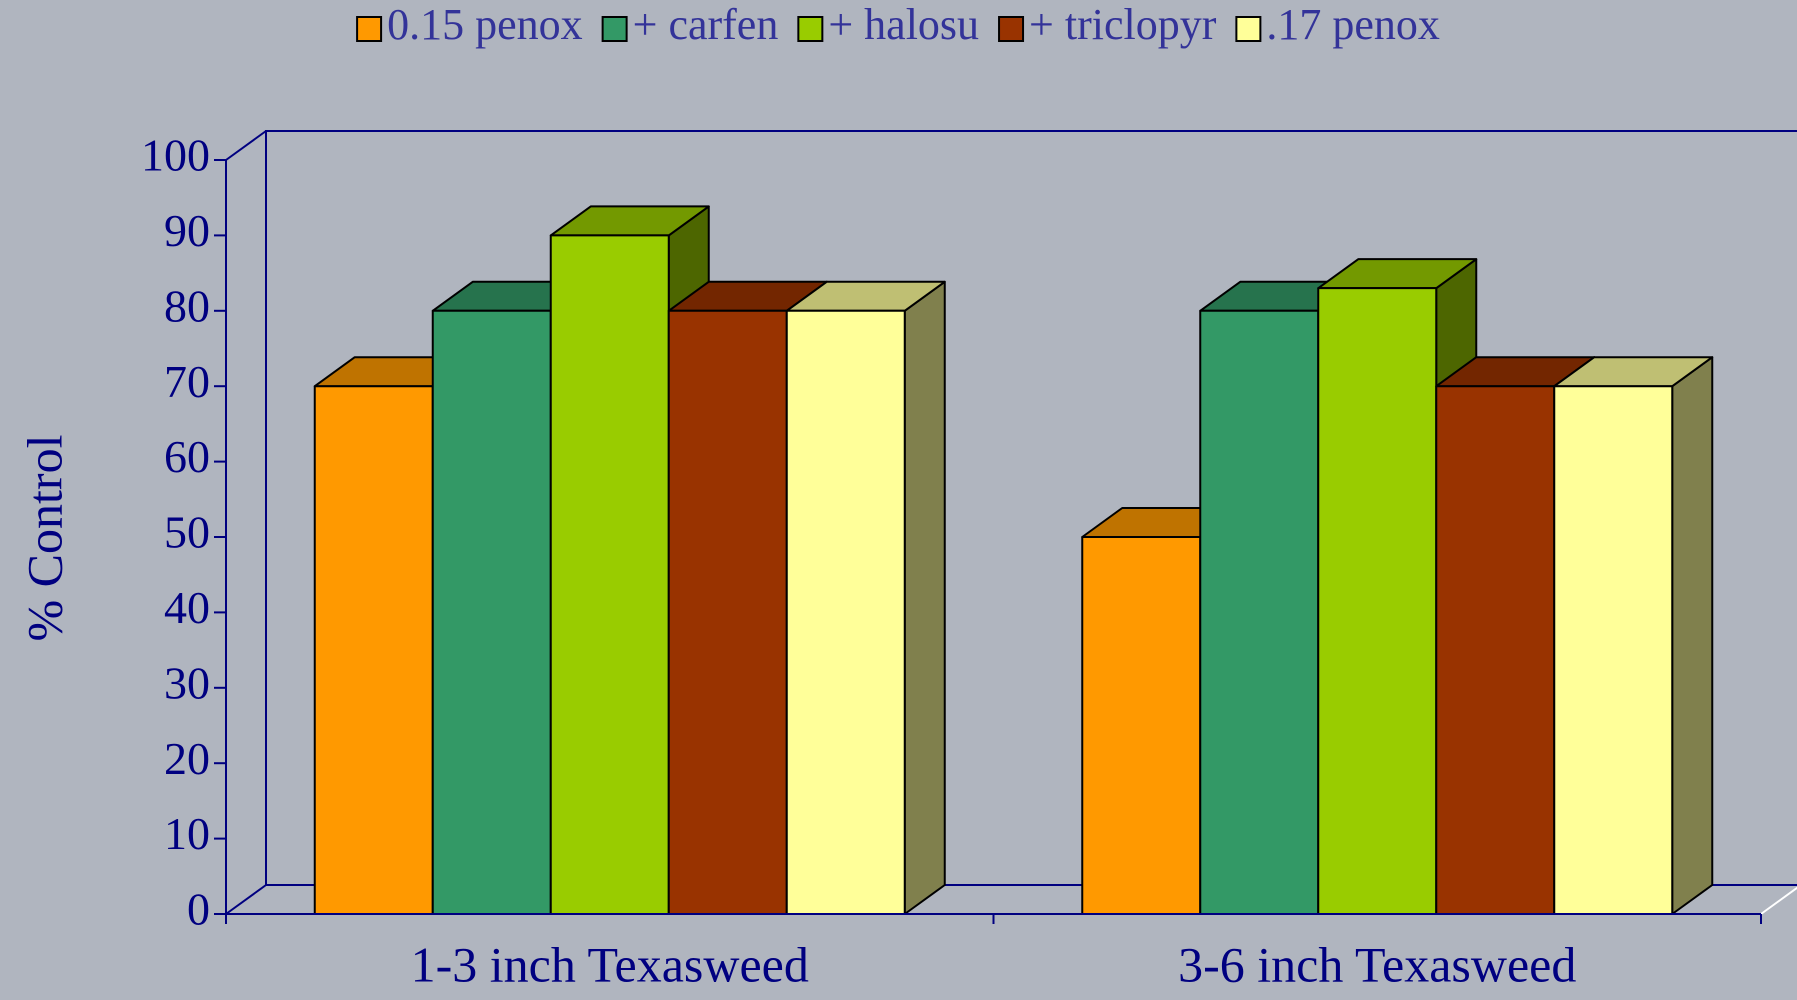 This screenshot has height=1000, width=1797. I want to click on floor-diag, so click(246, 899).